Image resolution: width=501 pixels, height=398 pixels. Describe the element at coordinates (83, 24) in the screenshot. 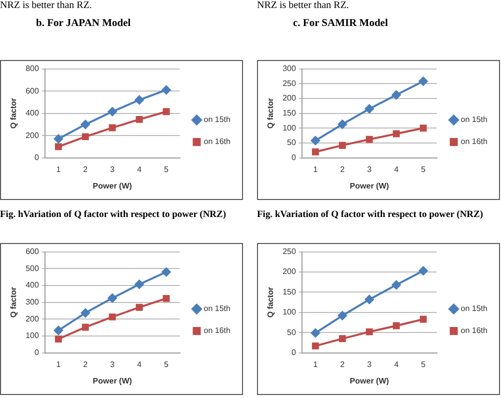

I see `chart-title: b. For JAPAN Model` at that location.